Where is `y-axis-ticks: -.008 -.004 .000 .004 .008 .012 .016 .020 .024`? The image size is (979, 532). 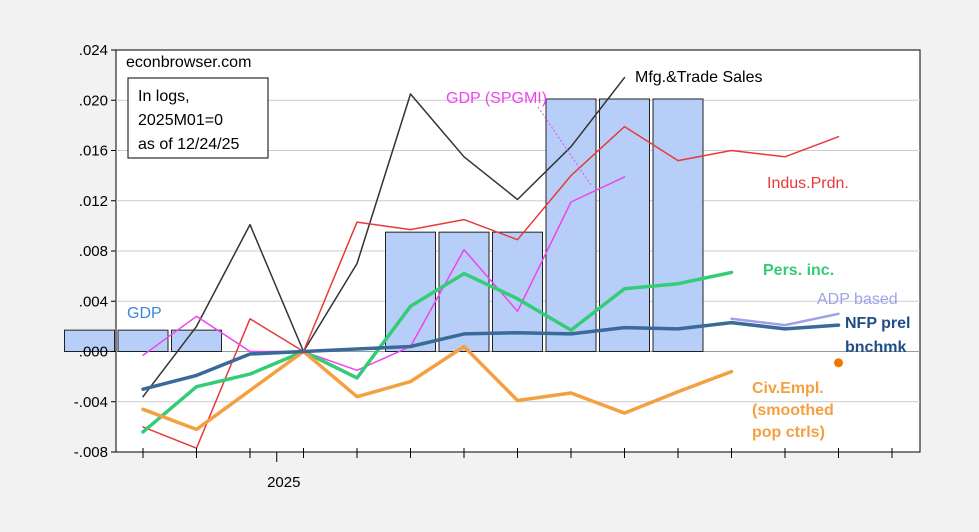
y-axis-ticks: -.008 -.004 .000 .004 .008 .012 .016 .020 .024 is located at coordinates (95, 251).